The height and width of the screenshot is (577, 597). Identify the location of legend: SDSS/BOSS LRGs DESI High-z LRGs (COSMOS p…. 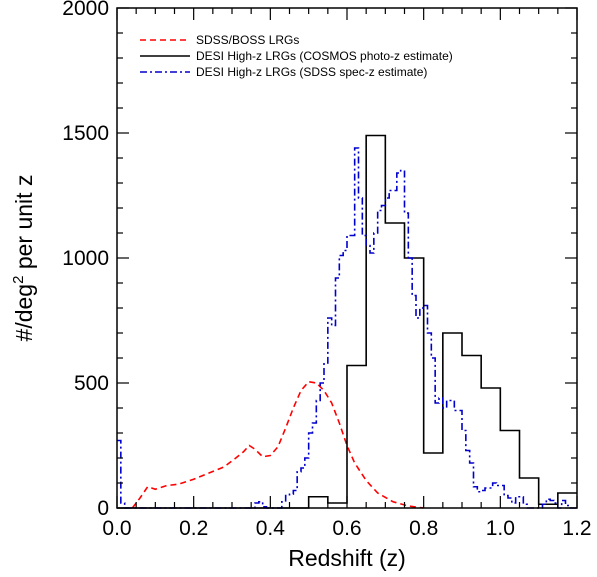
(296, 56).